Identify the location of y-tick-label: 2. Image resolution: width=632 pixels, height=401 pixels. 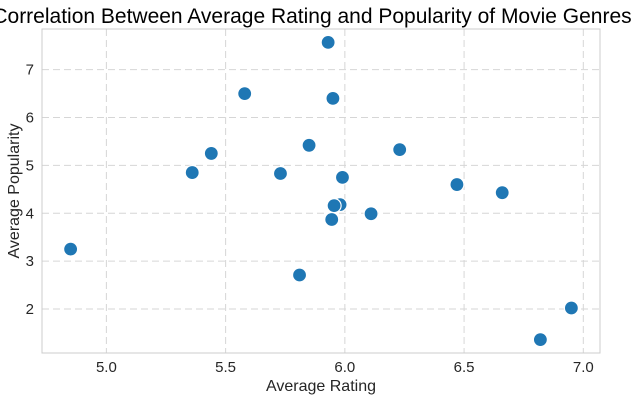
(30, 309).